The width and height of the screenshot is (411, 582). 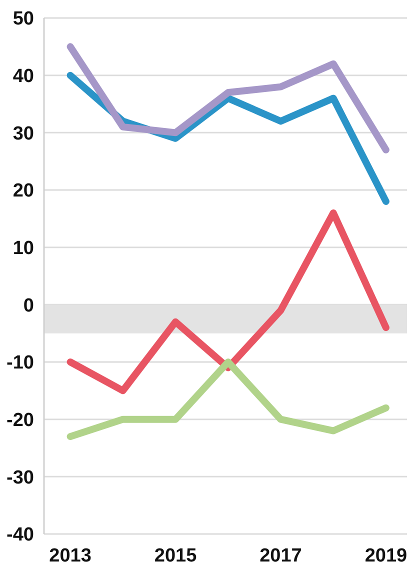 What do you see at coordinates (281, 555) in the screenshot?
I see `x-tick-label: 2017` at bounding box center [281, 555].